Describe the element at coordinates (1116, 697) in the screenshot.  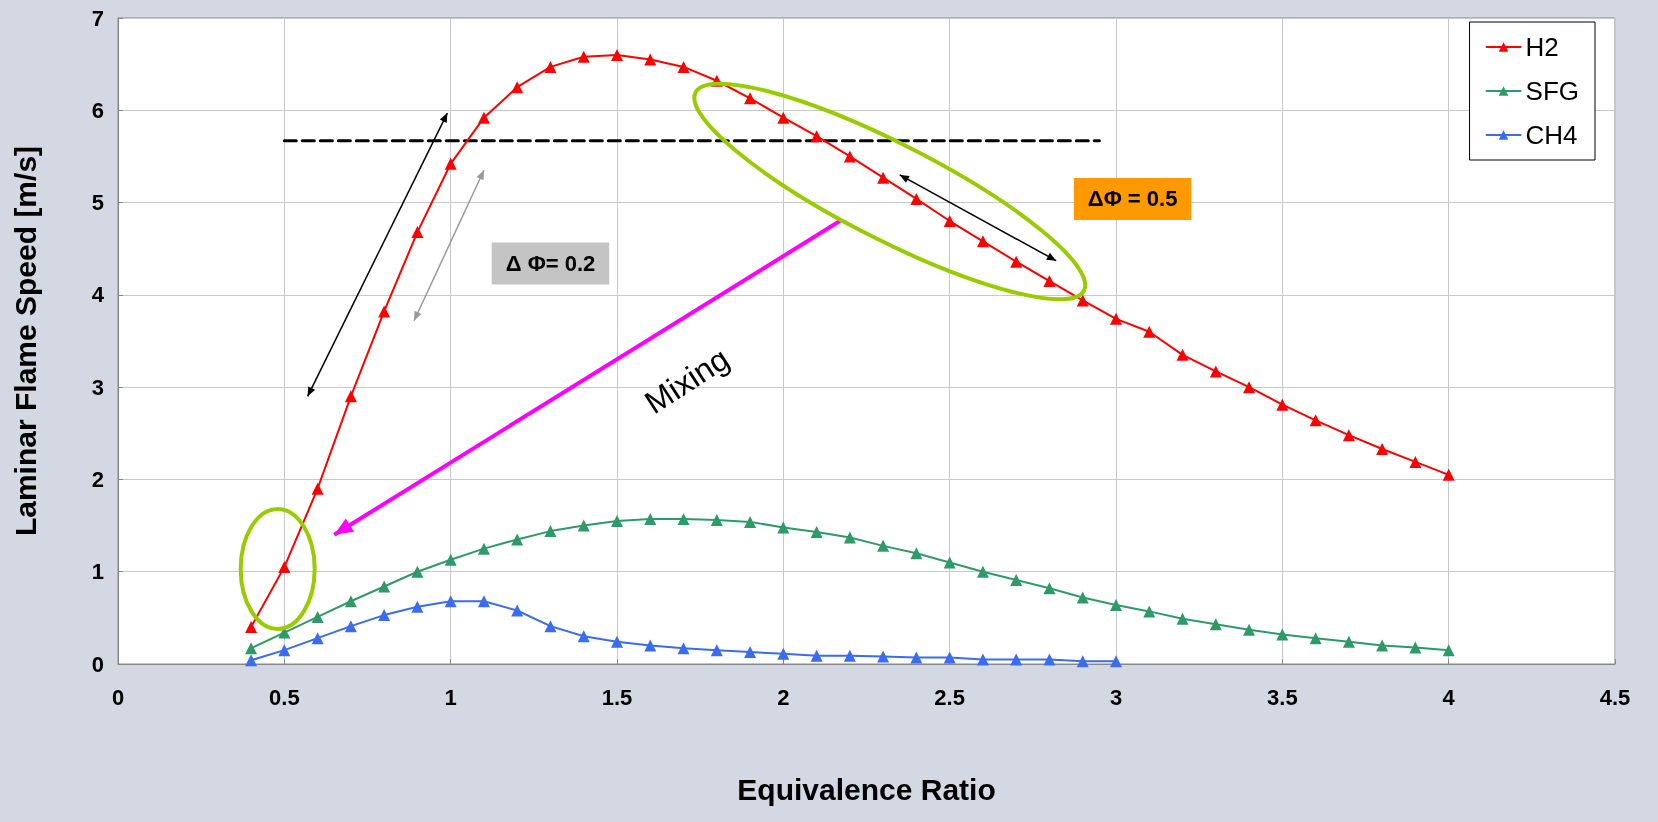
I see `x-tick-label: 3` at that location.